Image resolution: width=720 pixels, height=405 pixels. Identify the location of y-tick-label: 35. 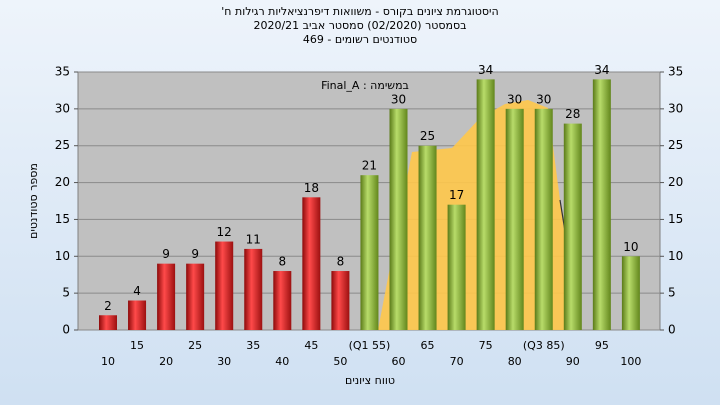
(62, 72).